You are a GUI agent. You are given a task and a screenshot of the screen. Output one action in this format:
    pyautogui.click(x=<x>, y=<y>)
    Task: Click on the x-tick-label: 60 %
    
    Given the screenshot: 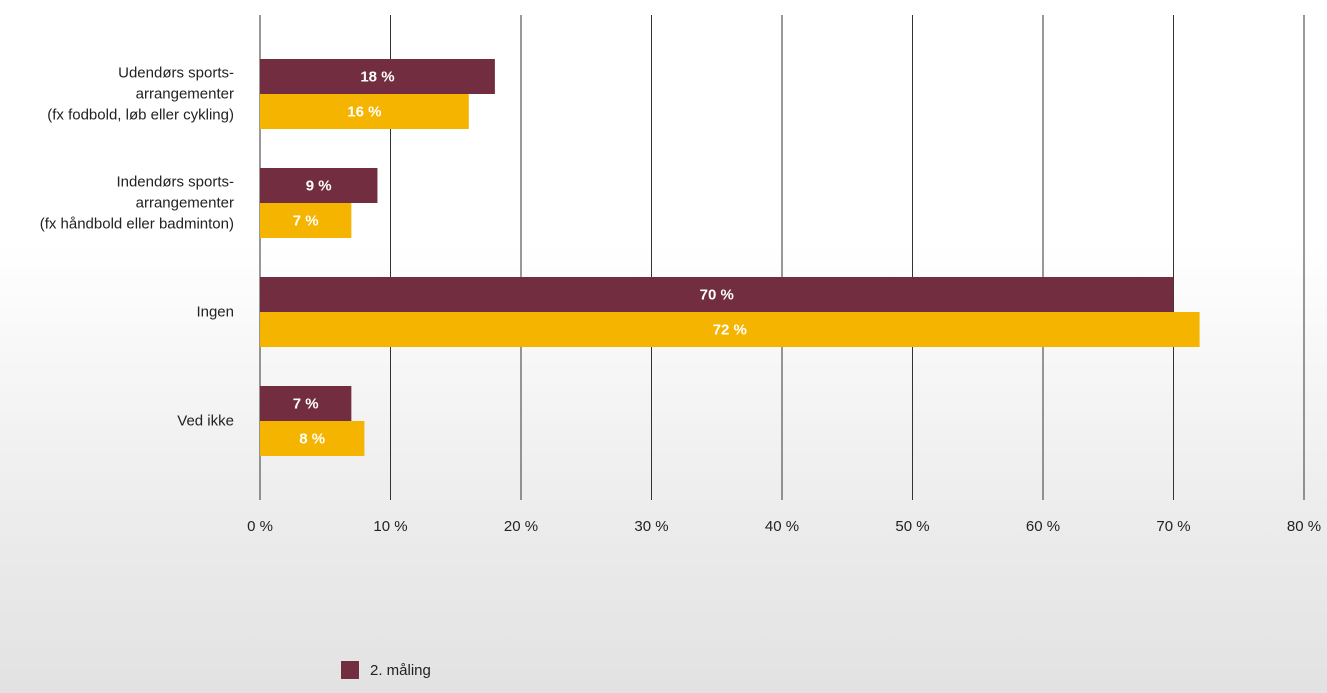 What is the action you would take?
    pyautogui.click(x=1043, y=526)
    